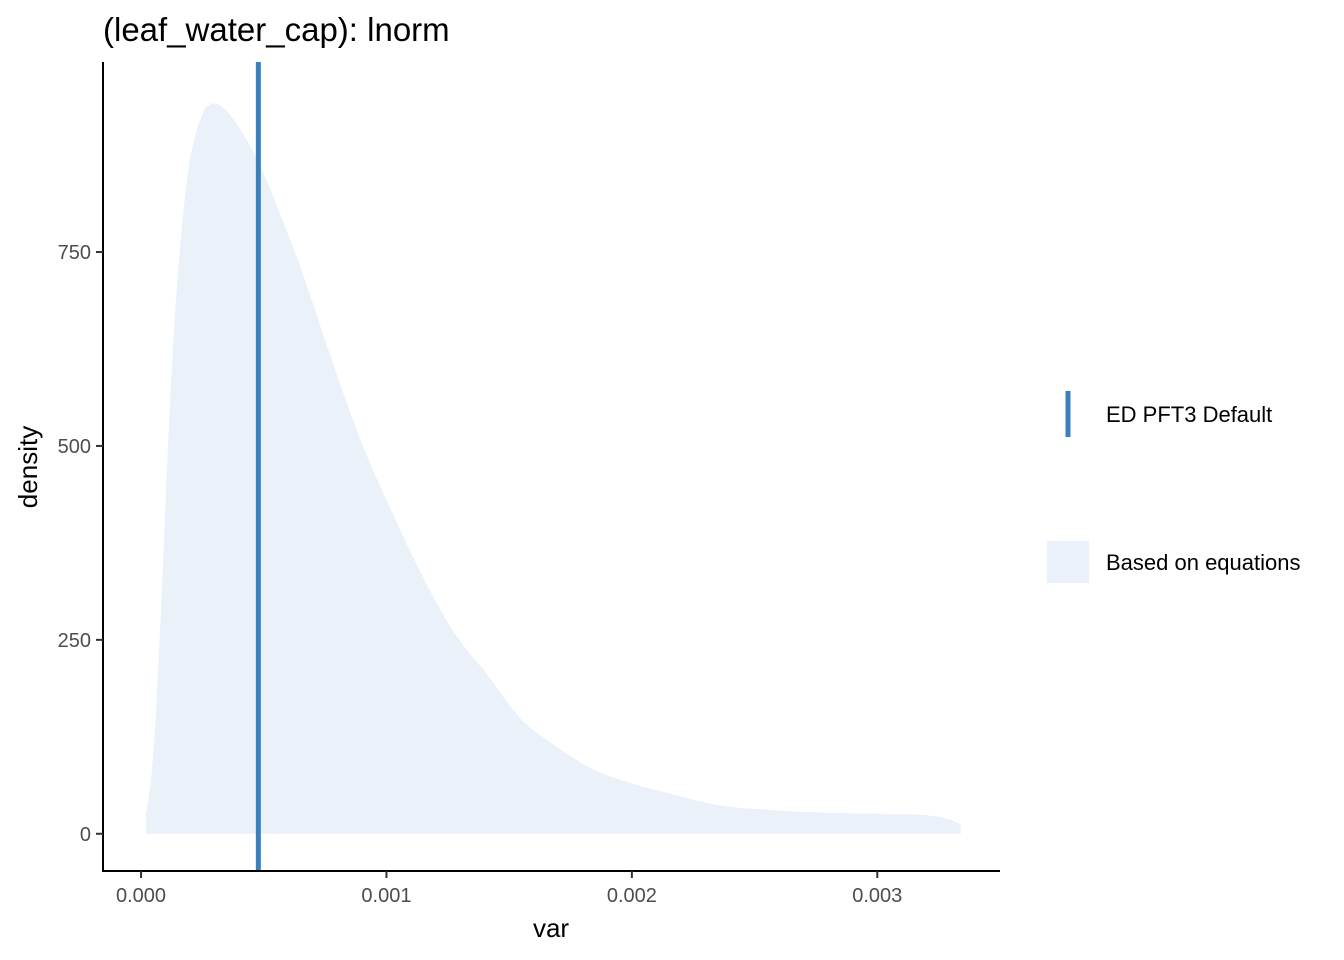  What do you see at coordinates (1068, 414) in the screenshot?
I see `legend-vline-key` at bounding box center [1068, 414].